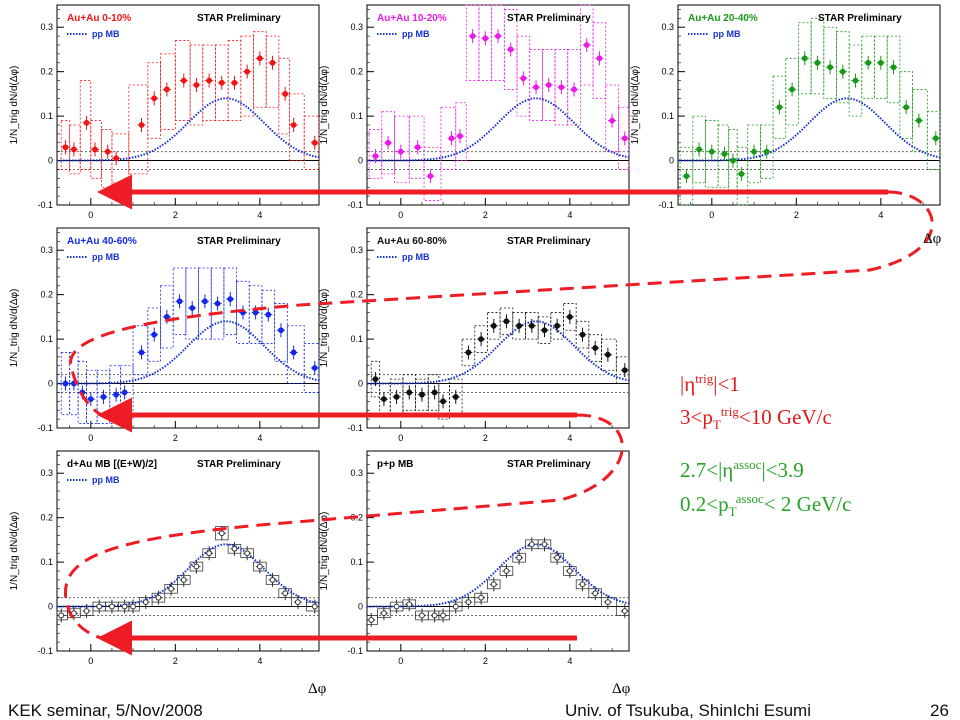  What do you see at coordinates (412, 241) in the screenshot?
I see `panel-title: Au+Au 60-80%` at bounding box center [412, 241].